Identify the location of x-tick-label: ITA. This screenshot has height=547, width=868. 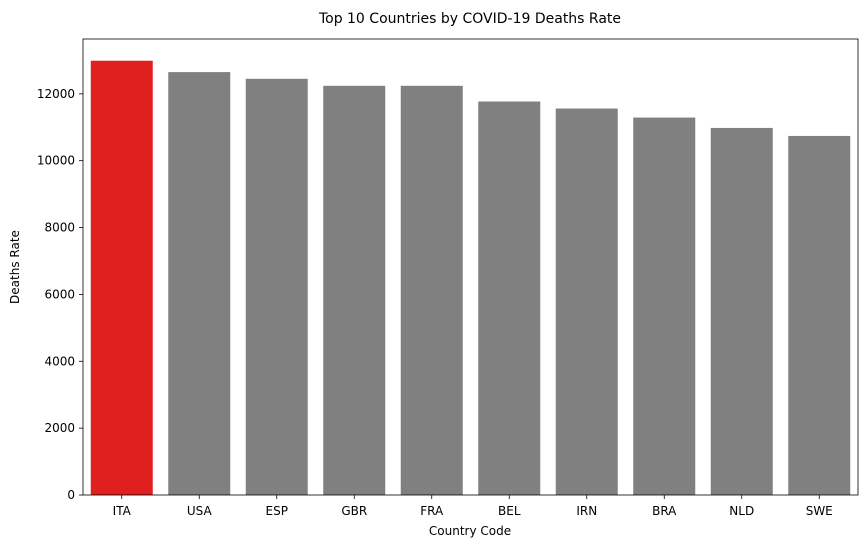
(122, 511).